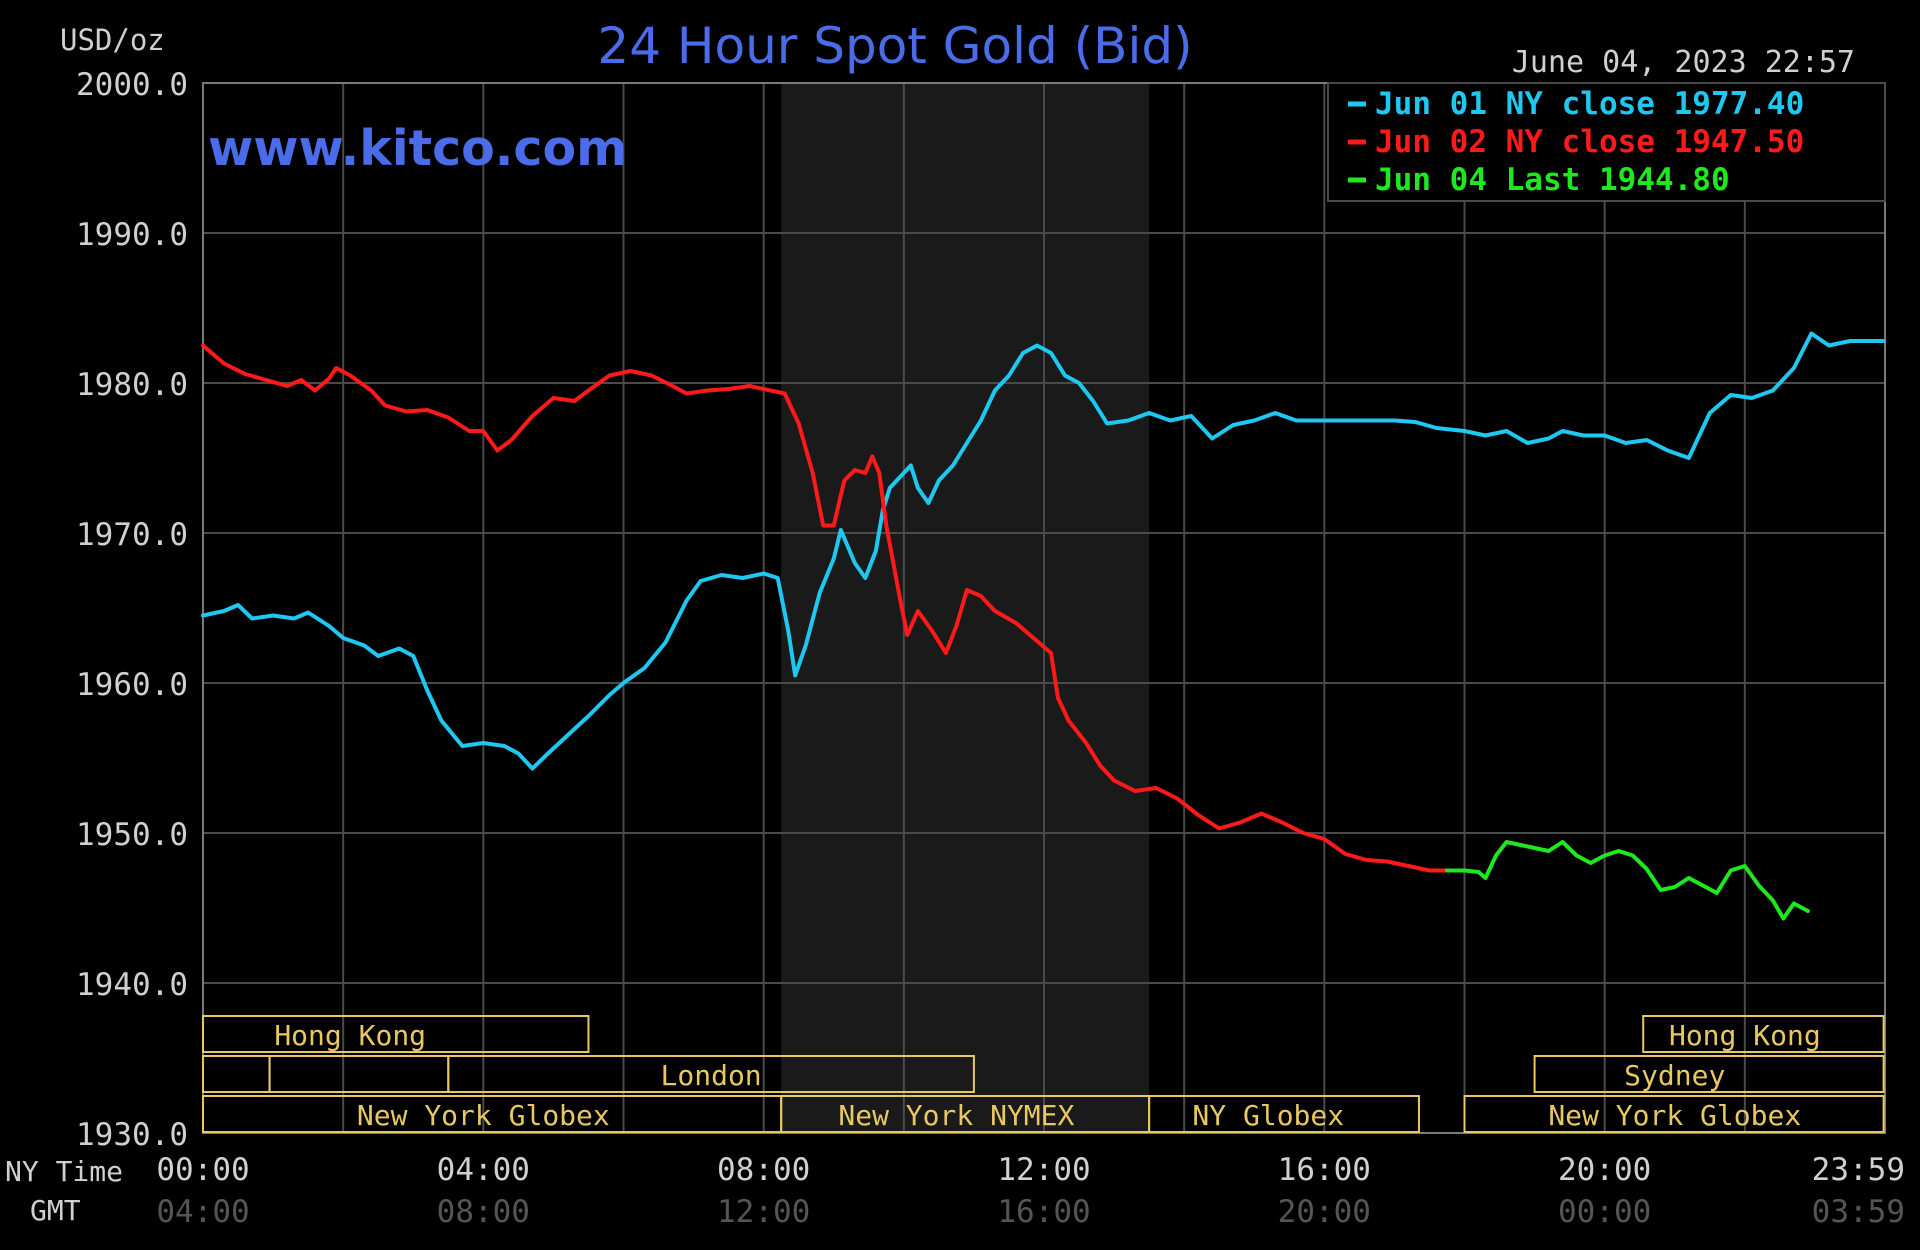 This screenshot has width=1920, height=1250. I want to click on x-tick-label-ny: 12:00, so click(1043, 1170).